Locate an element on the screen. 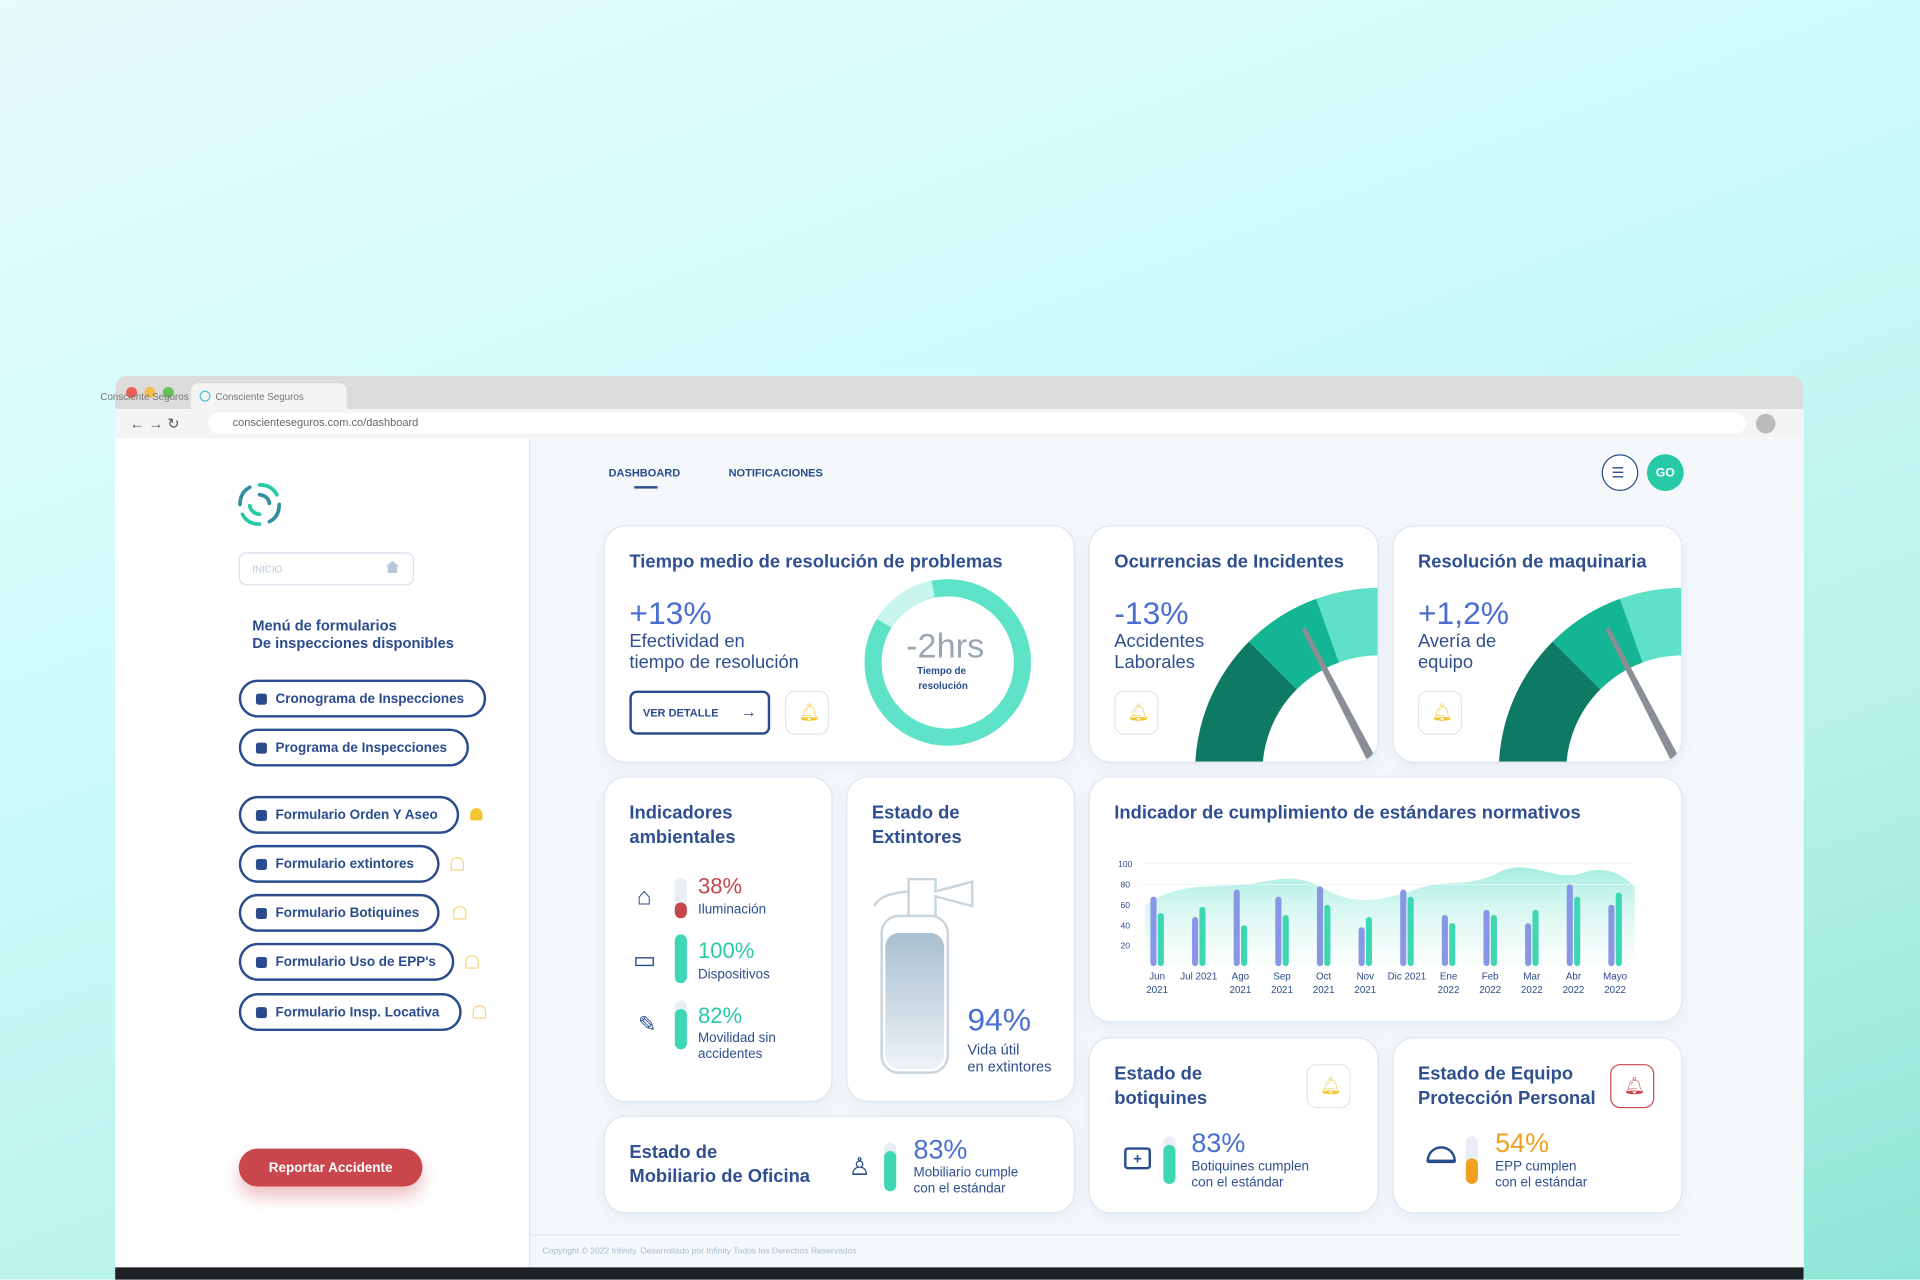 This screenshot has height=1280, width=1920. card-title: Estado de is located at coordinates (673, 1152).